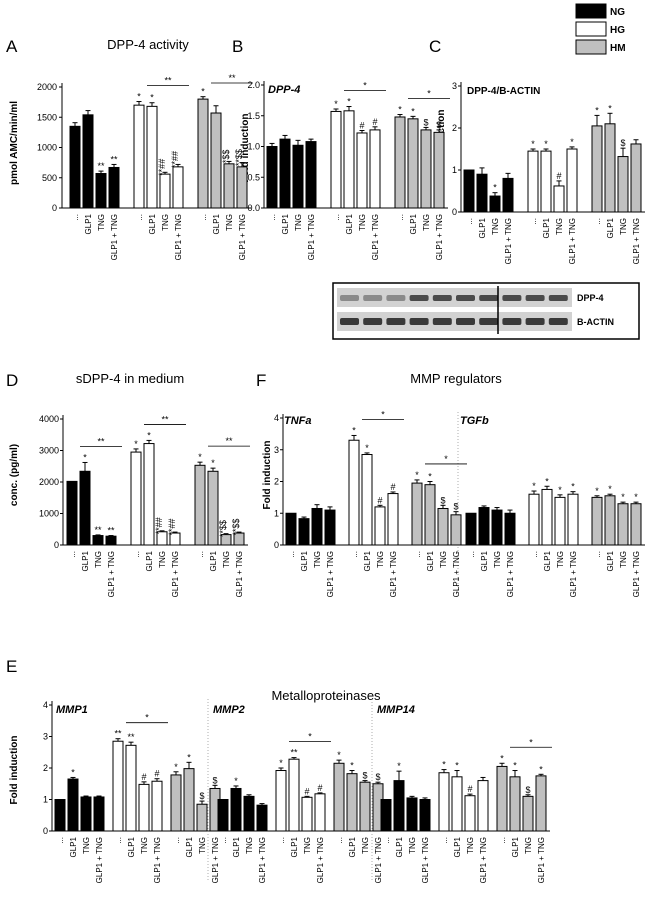 The image size is (650, 906). Describe the element at coordinates (383, 414) in the screenshot. I see `bracket-label-f0-0: *` at that location.